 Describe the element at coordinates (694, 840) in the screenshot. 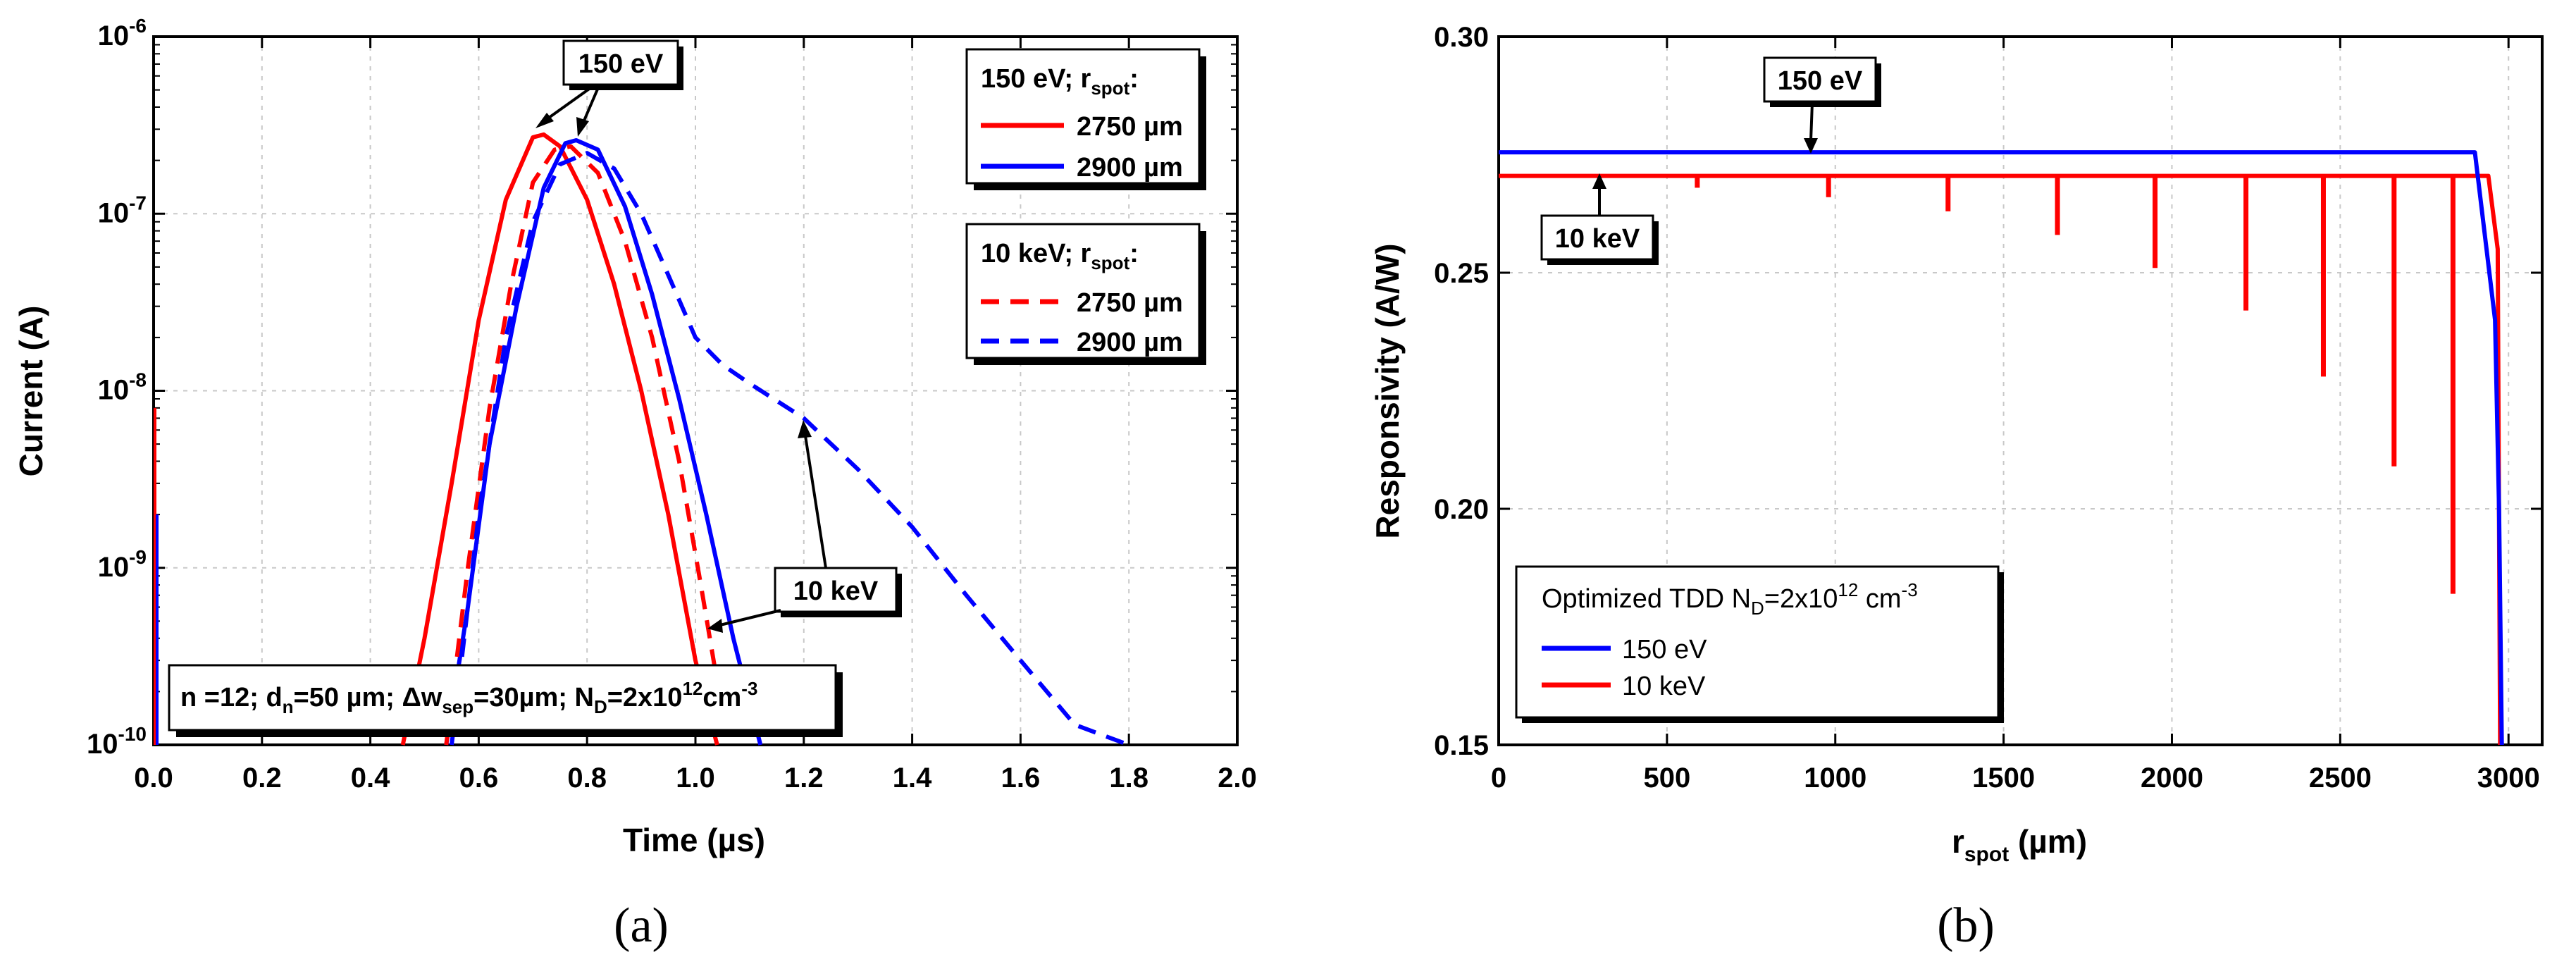

I see `chart-a-x-axis-label: Time (µs)` at that location.